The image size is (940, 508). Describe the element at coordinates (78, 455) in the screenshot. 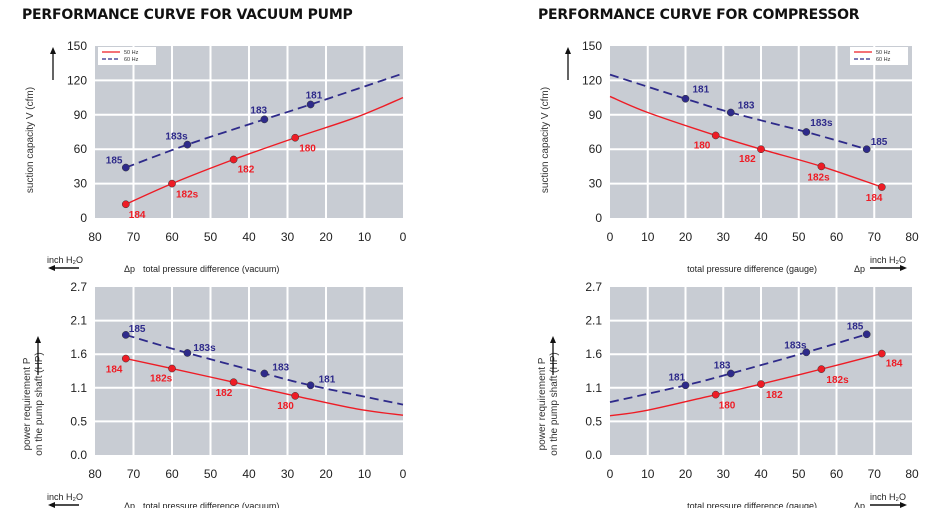

I see `y-tick-label: 0.0` at that location.